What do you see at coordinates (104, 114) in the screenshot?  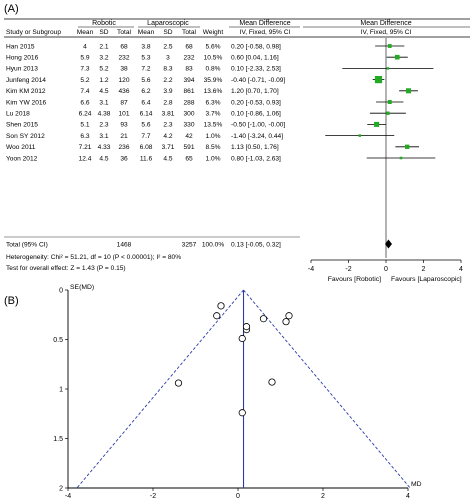 I see `robotic-sd: 4.38` at bounding box center [104, 114].